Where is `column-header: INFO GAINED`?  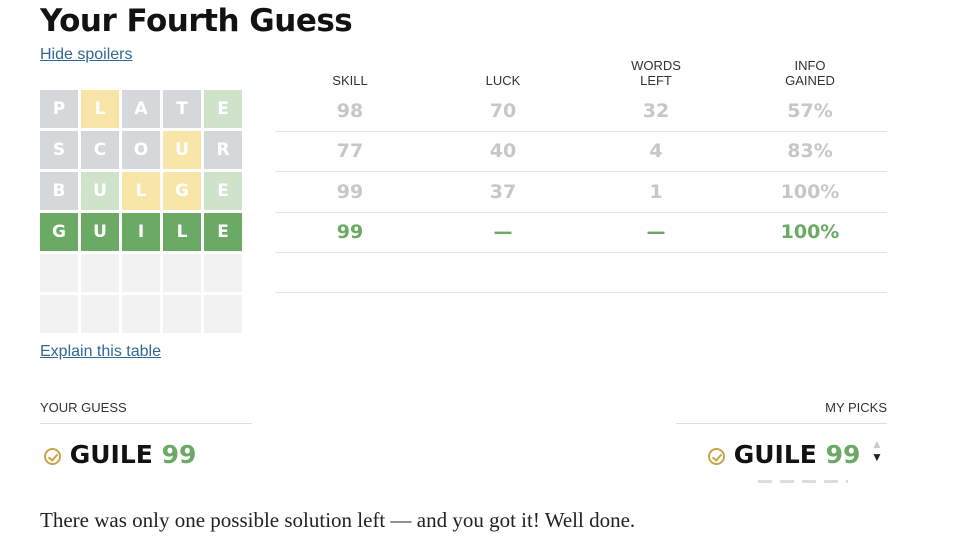
column-header: INFO GAINED is located at coordinates (810, 73).